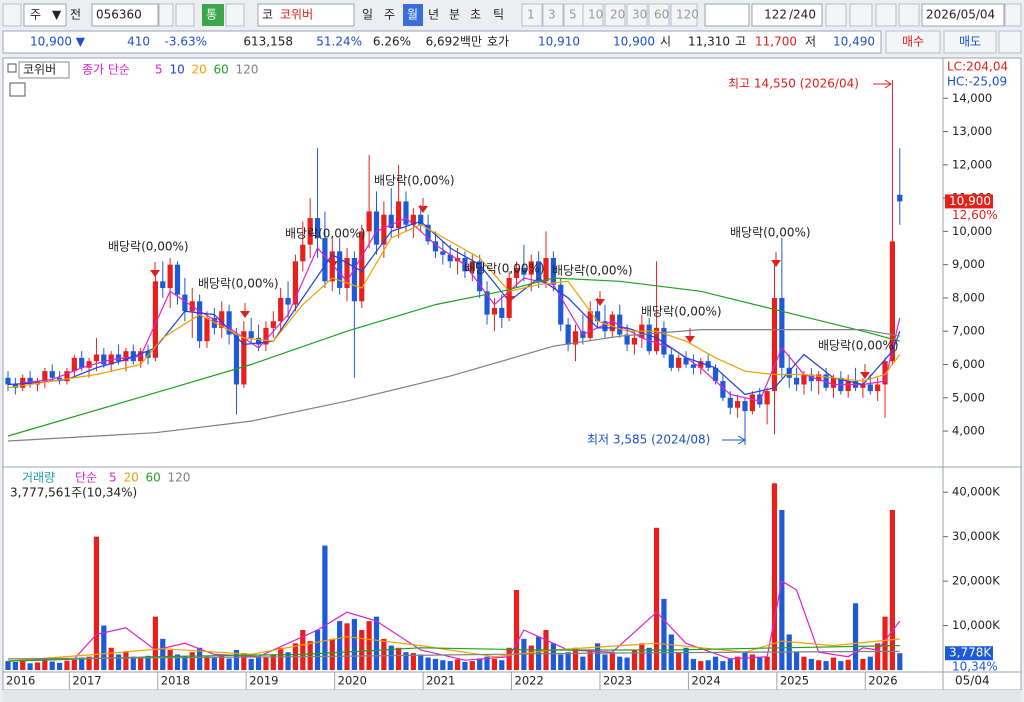  What do you see at coordinates (453, 655) in the screenshot?
I see `moving-average` at bounding box center [453, 655].